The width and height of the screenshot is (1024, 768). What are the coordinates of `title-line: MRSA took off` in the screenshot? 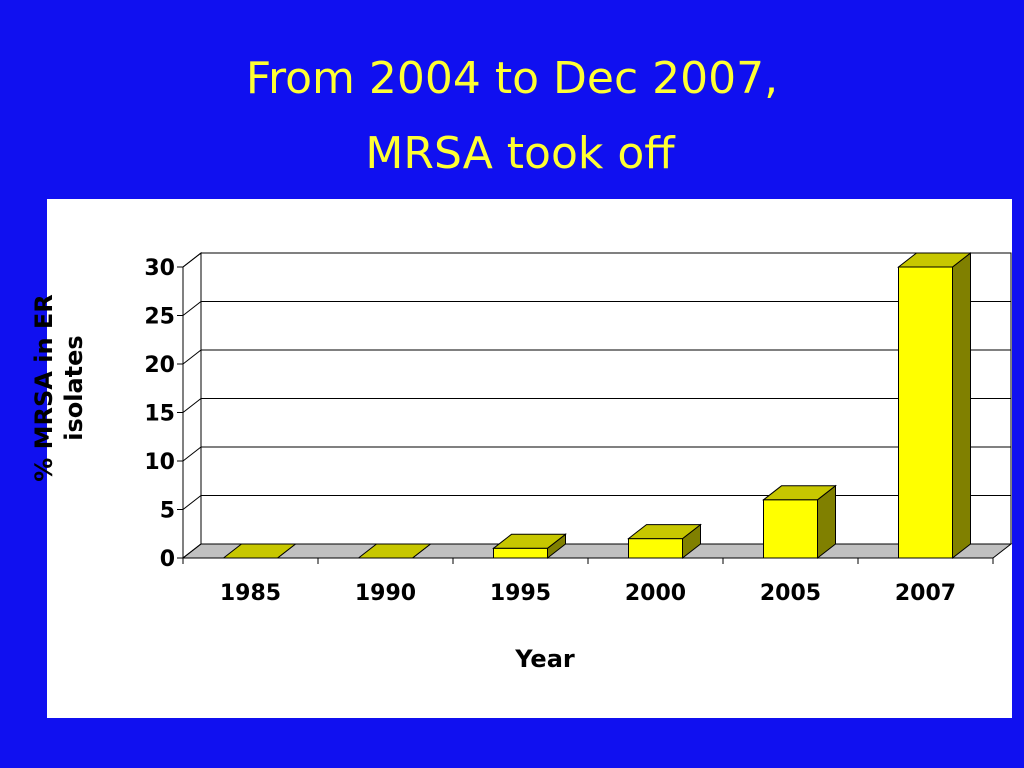 It's located at (520, 153).